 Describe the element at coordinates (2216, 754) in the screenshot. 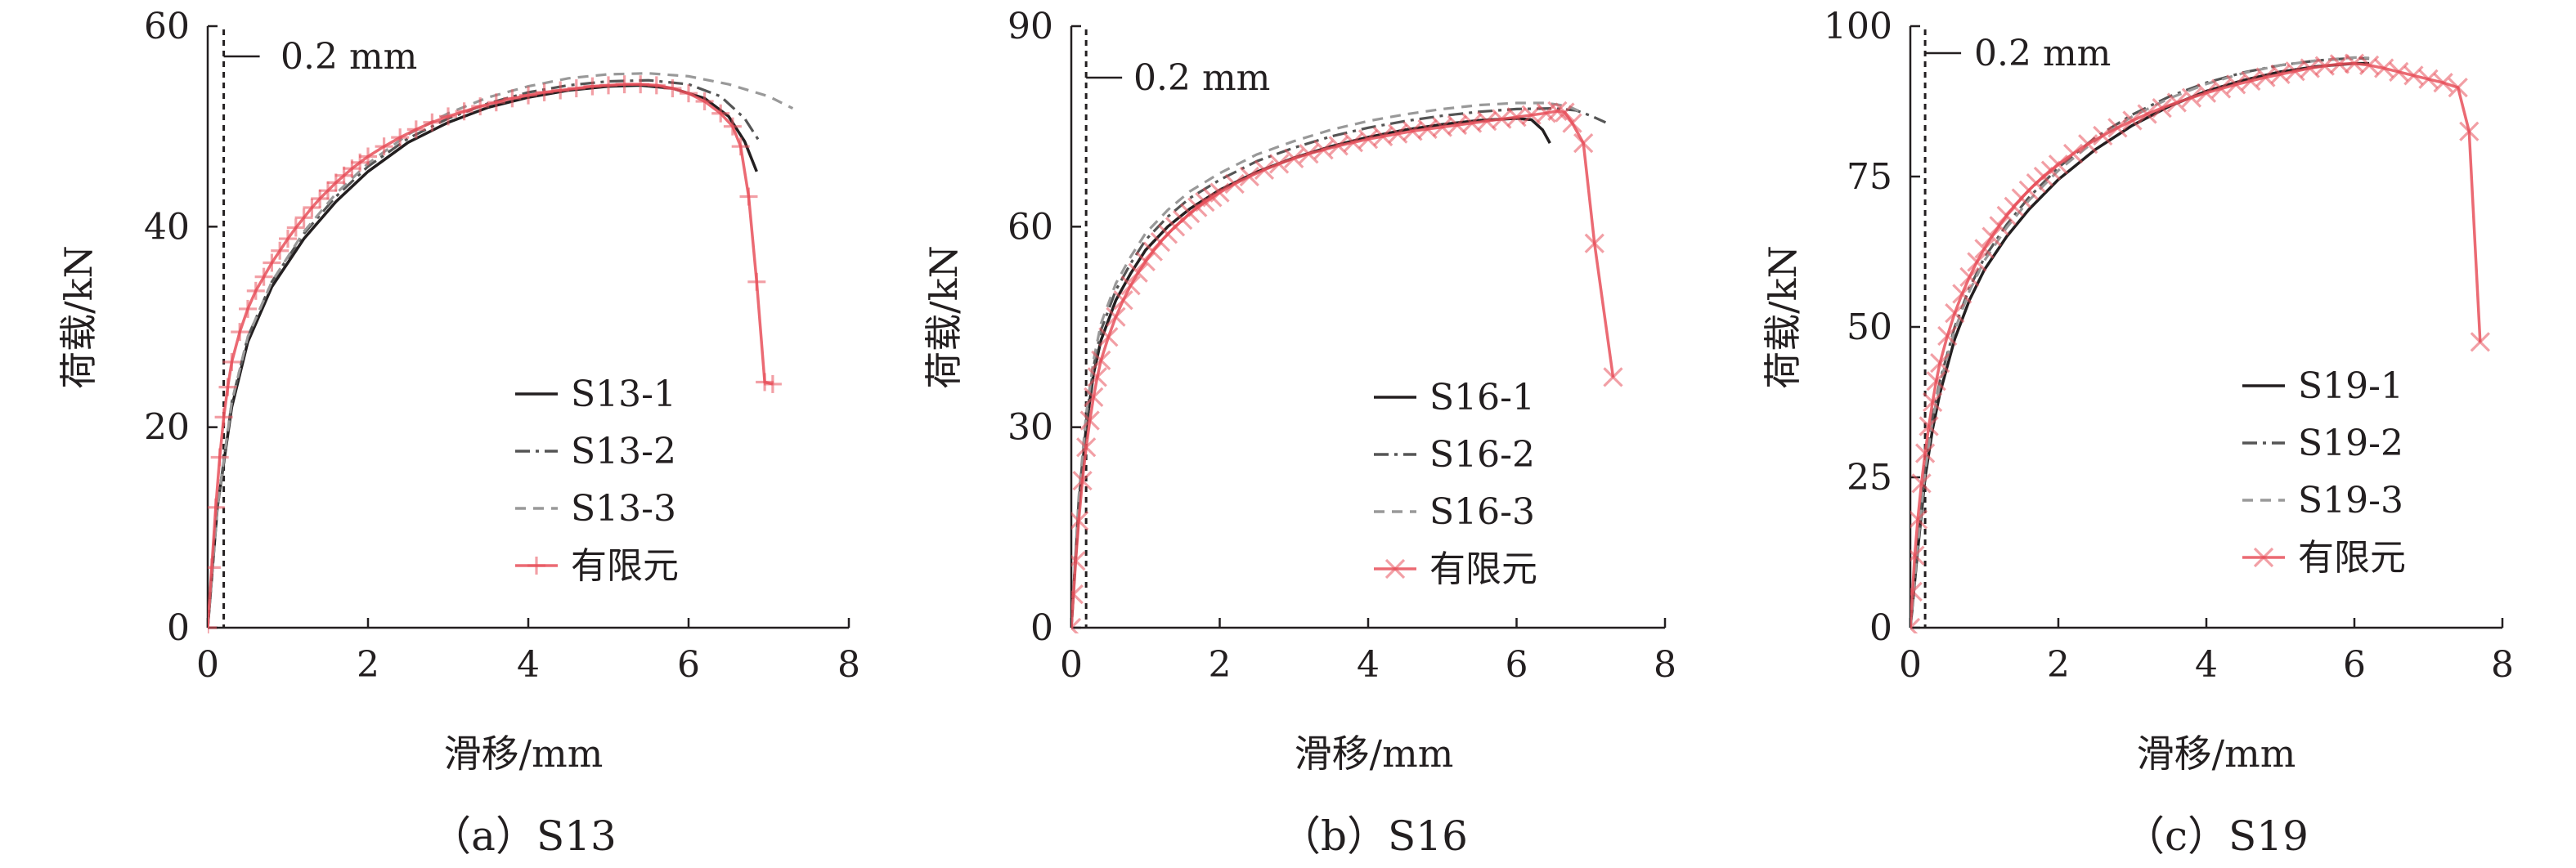

I see `x-axis-label-s19: 滑移/mm` at that location.